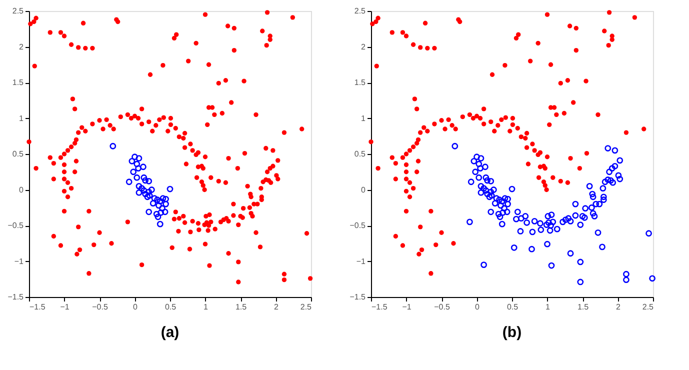 The image size is (689, 370). Describe the element at coordinates (170, 332) in the screenshot. I see `text: (a)` at that location.